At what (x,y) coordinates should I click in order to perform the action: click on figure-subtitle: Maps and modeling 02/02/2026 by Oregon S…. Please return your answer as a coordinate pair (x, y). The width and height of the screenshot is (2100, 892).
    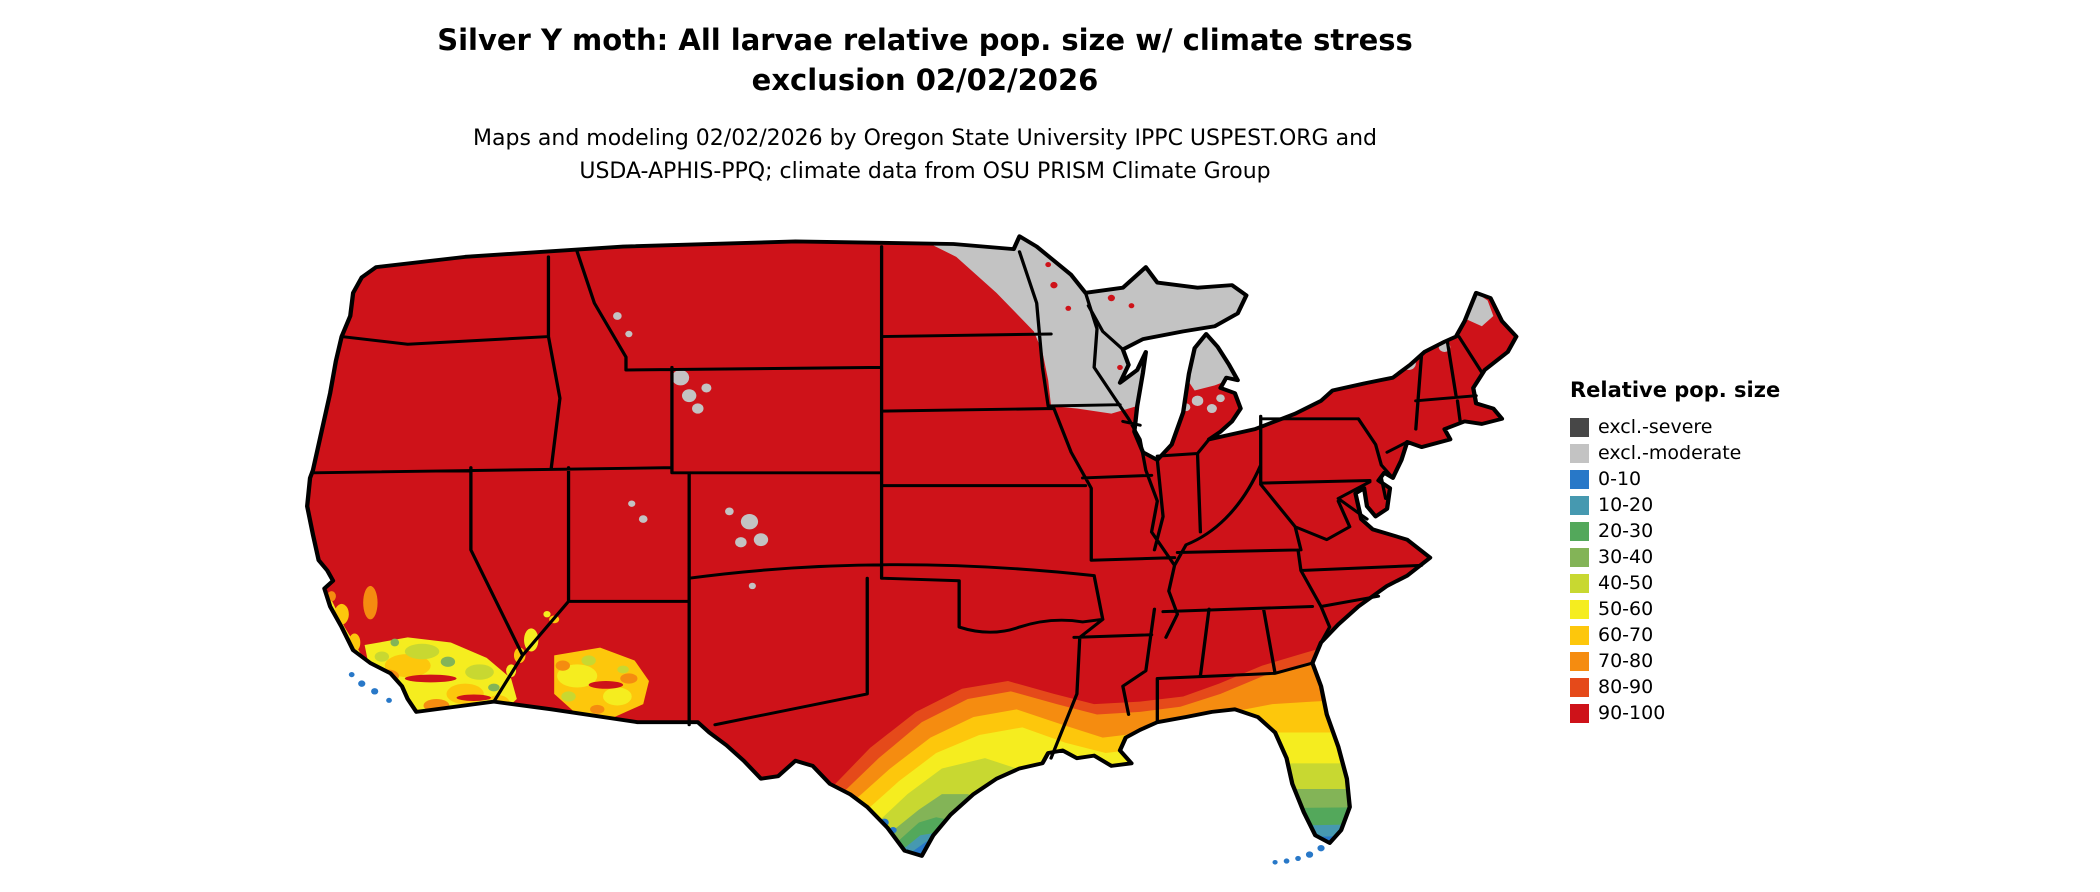
    Looking at the image, I should click on (925, 155).